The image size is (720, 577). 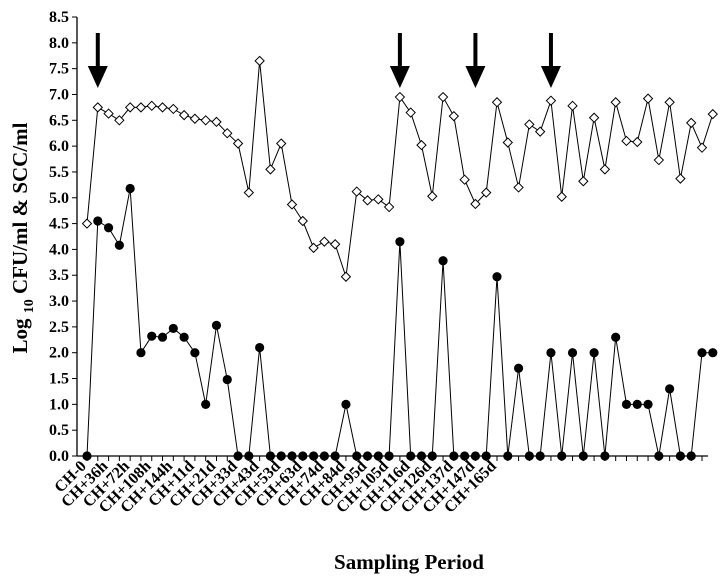 What do you see at coordinates (59, 379) in the screenshot?
I see `y-tick-label: 1.5` at bounding box center [59, 379].